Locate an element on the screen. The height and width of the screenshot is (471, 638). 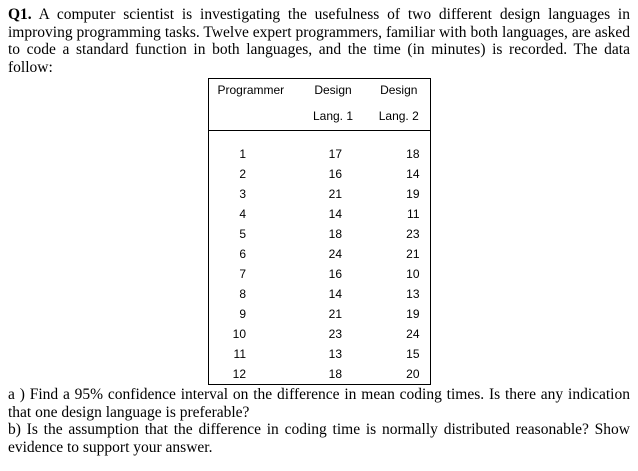
cell-lang2: 18 is located at coordinates (413, 154).